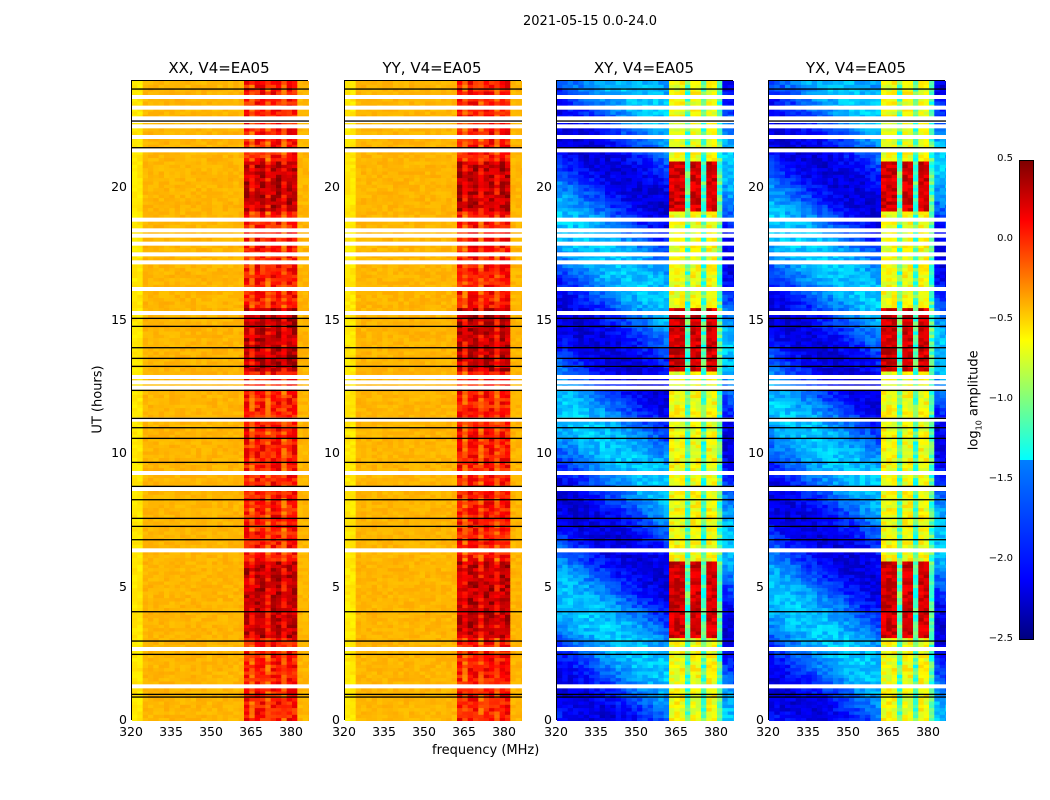 The image size is (1050, 800). Describe the element at coordinates (220, 400) in the screenshot. I see `heatmap-panel-xx` at that location.